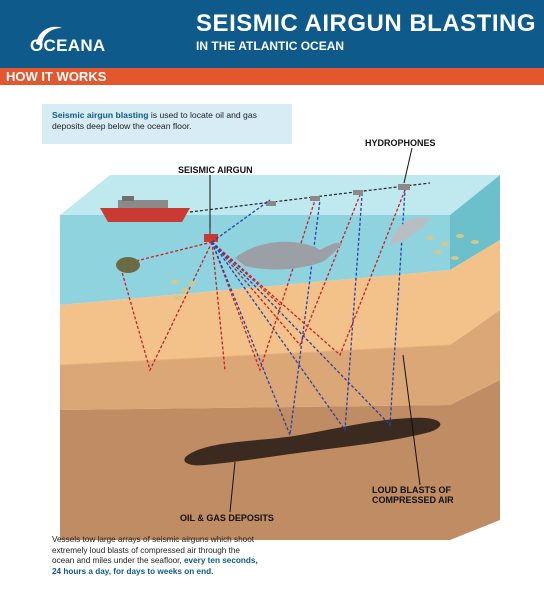  What do you see at coordinates (49, 36) in the screenshot?
I see `oceana-logo-icon` at bounding box center [49, 36].